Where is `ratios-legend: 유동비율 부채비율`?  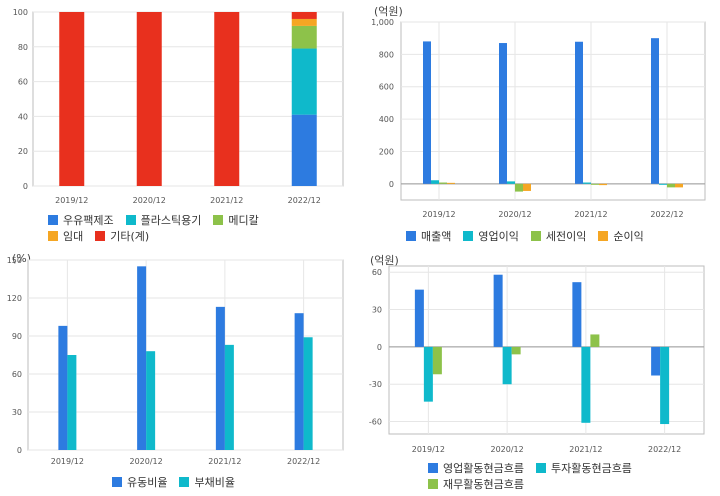
ratios-legend: 유동비율 부채비율 is located at coordinates (179, 482).